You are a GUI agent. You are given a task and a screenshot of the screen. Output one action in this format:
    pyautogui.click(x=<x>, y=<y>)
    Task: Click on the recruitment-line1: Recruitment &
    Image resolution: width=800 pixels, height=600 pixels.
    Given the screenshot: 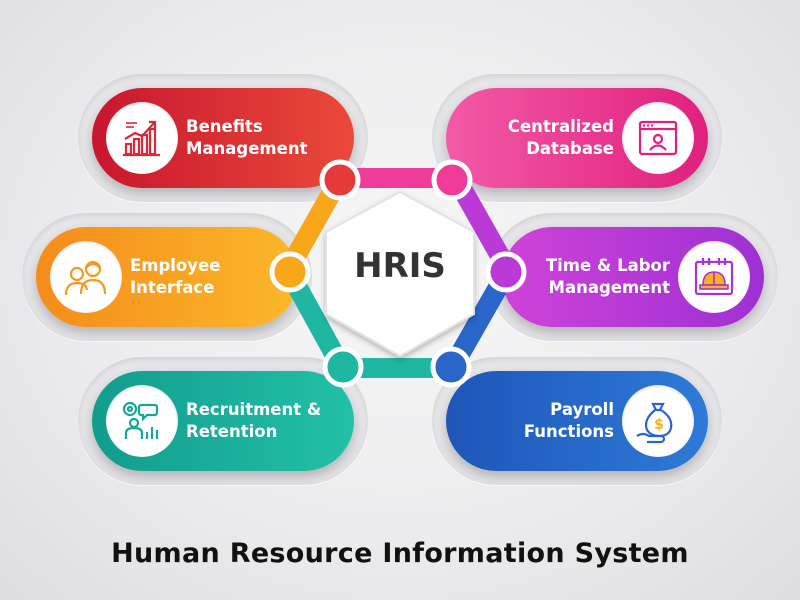 What is the action you would take?
    pyautogui.click(x=254, y=409)
    